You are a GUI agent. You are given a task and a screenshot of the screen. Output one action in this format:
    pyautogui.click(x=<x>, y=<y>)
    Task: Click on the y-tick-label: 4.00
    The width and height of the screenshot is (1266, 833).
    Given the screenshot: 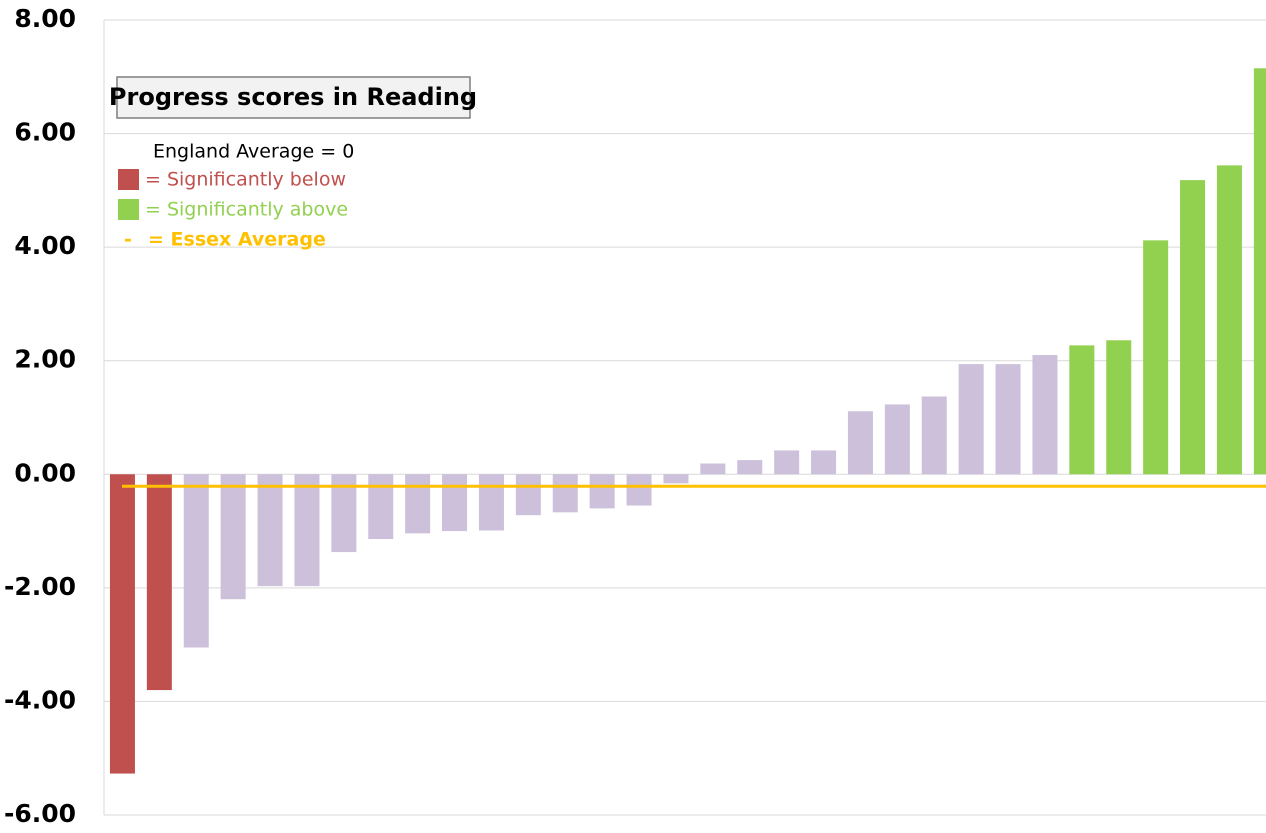 What is the action you would take?
    pyautogui.click(x=45, y=245)
    